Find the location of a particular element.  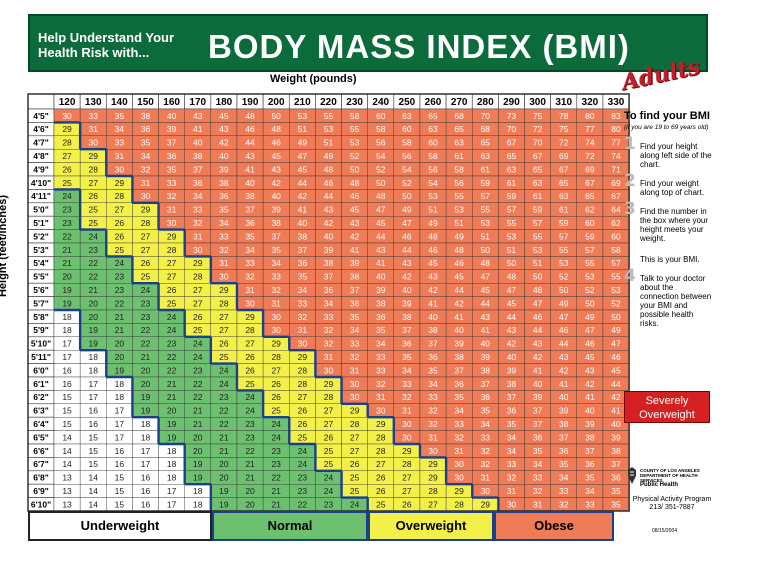

bmi-value: 13 is located at coordinates (67, 504).